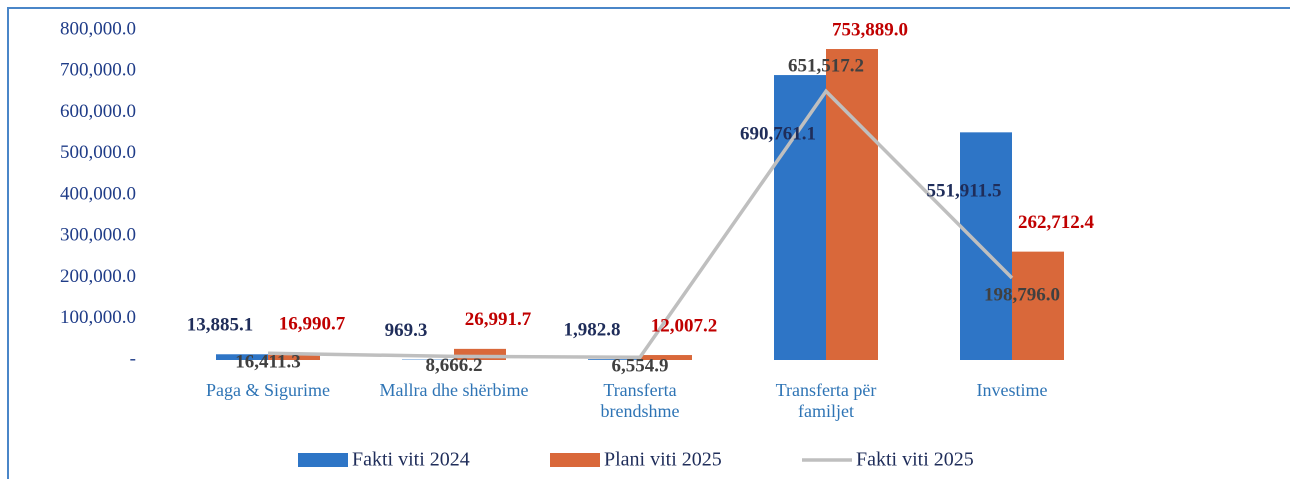  Describe the element at coordinates (592, 330) in the screenshot. I see `data-label: 1,982.8` at that location.